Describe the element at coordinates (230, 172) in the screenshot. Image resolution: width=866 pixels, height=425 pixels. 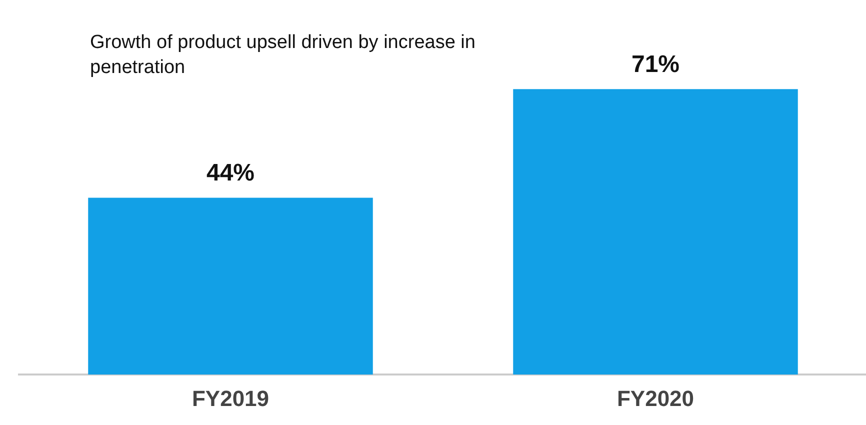
I see `data-label: 44%` at that location.